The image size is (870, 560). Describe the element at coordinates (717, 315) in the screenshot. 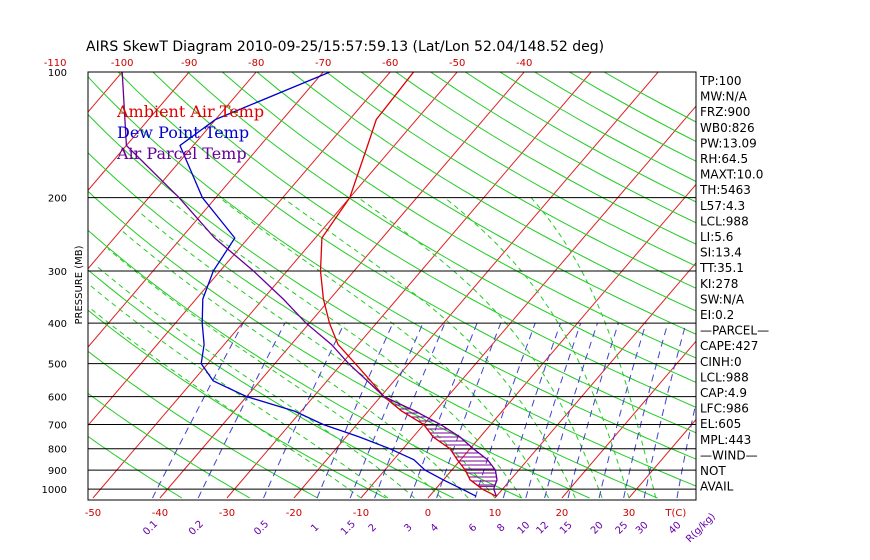

I see `index-item: EI:0.2` at that location.